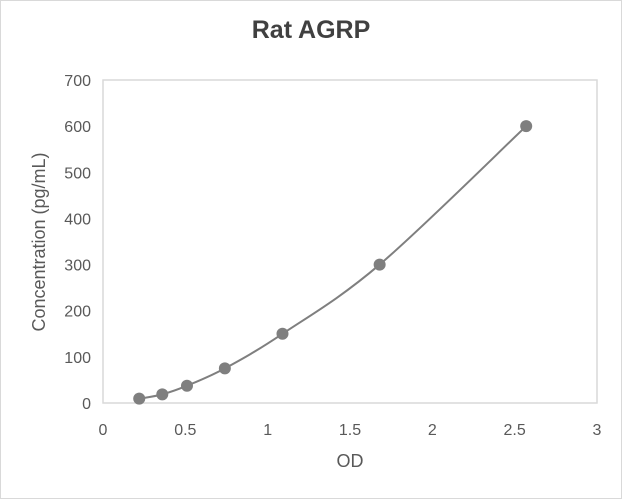  I want to click on y-tick-label: 500, so click(77, 173).